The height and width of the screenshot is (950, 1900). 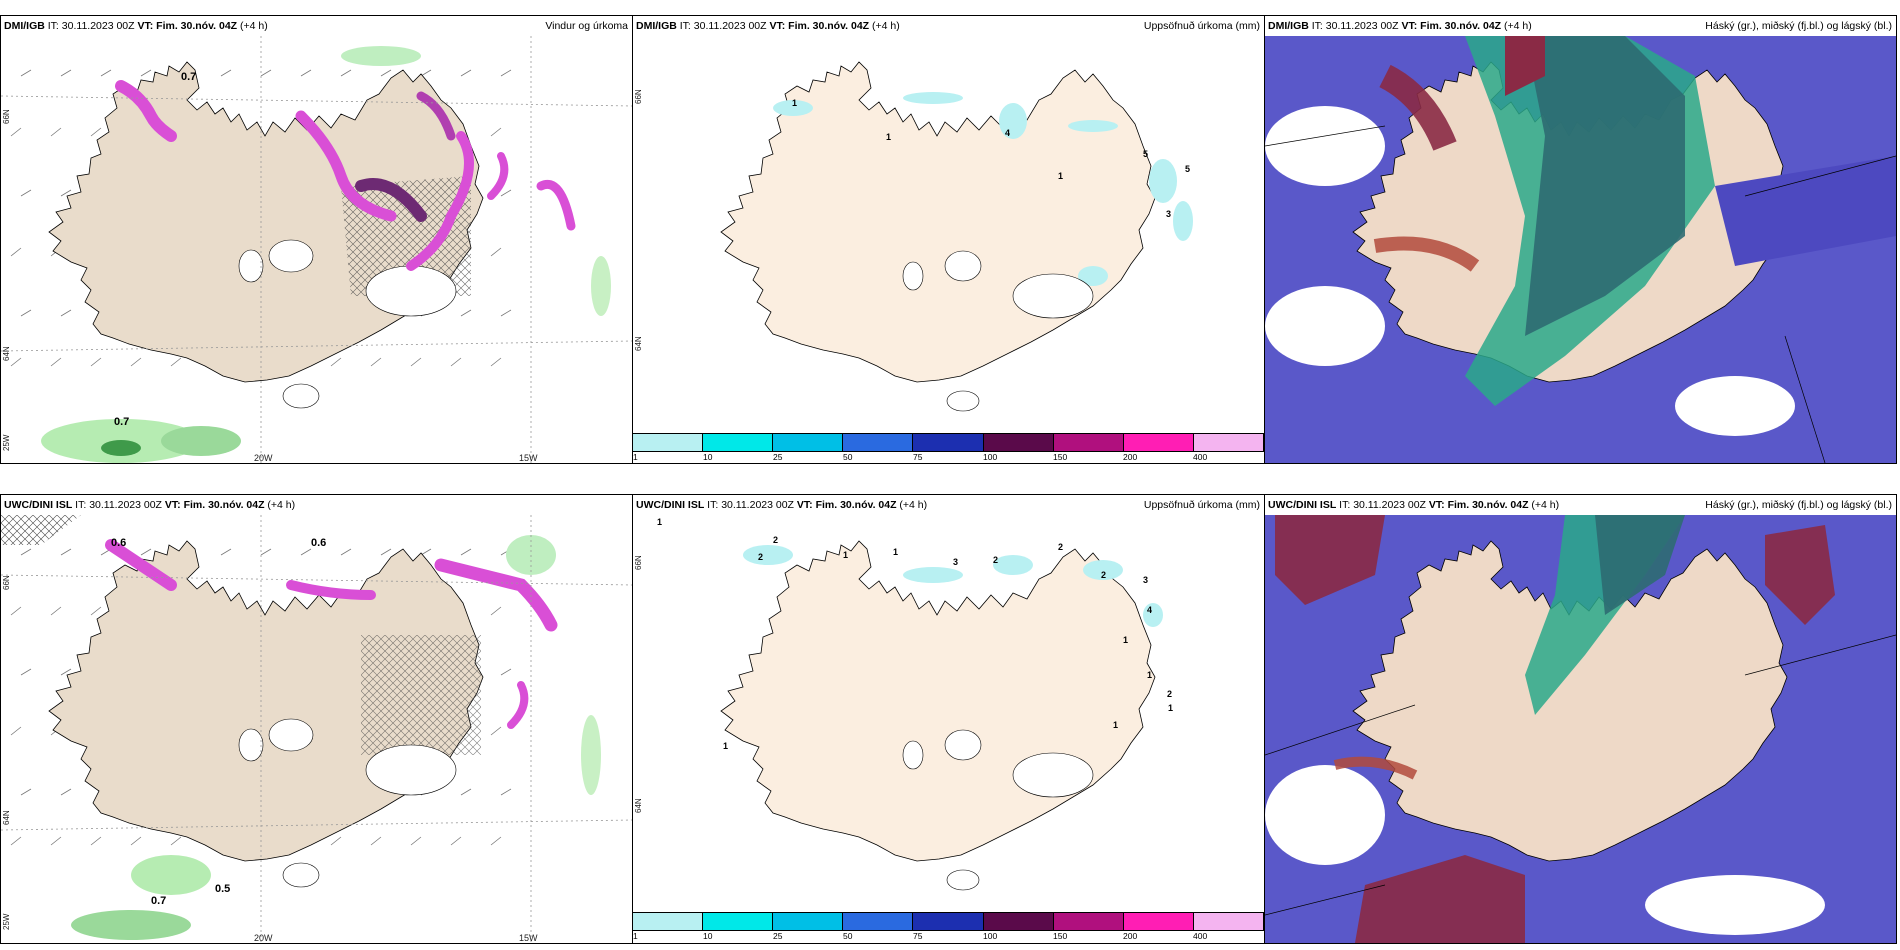 I want to click on panel-title: Uppsöfnuð úrkoma (mm), so click(x=1201, y=505).